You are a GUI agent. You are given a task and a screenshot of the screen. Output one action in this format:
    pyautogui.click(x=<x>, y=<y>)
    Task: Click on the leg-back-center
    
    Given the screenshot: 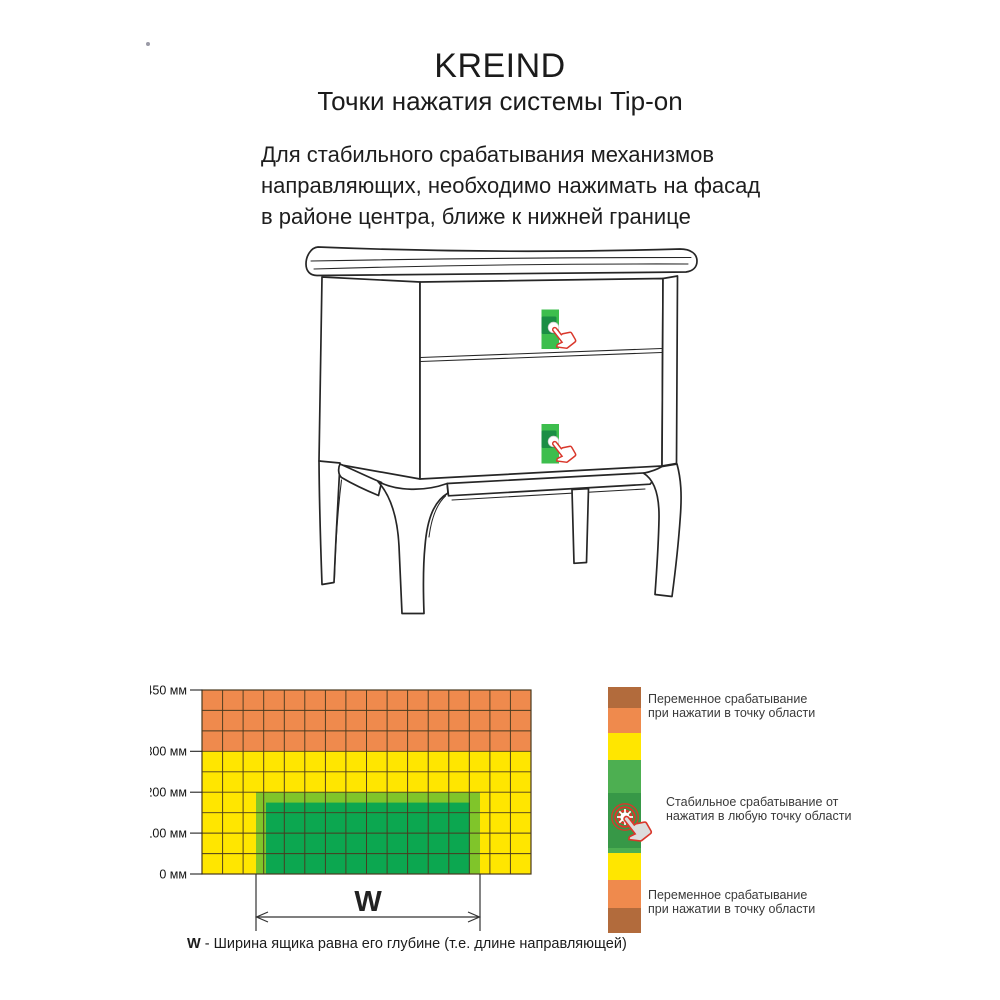 What is the action you would take?
    pyautogui.click(x=580, y=526)
    